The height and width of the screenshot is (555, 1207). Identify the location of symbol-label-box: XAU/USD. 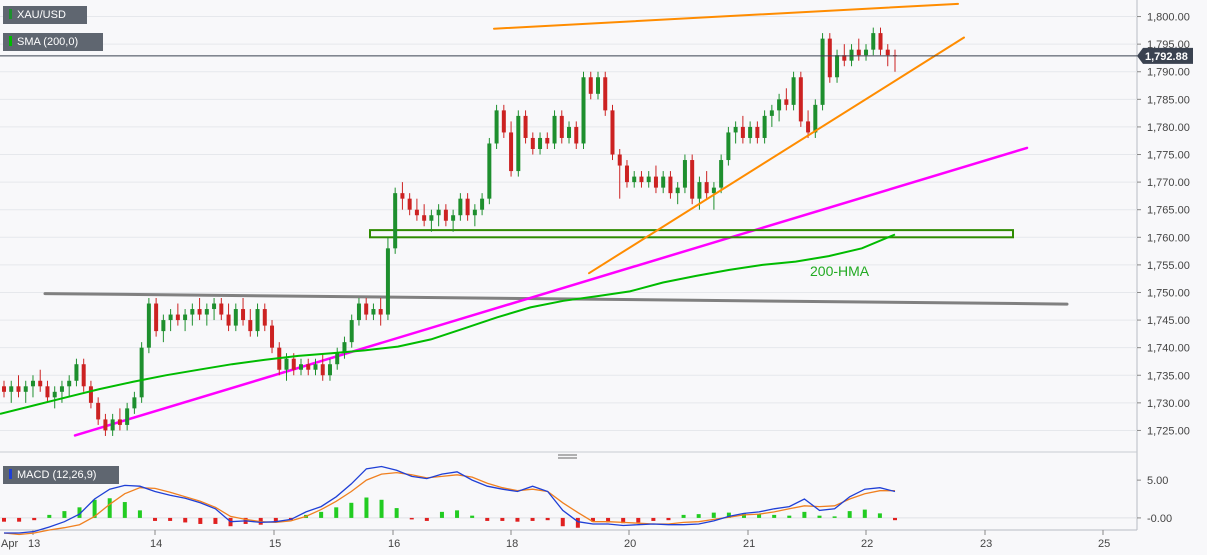
(45, 15).